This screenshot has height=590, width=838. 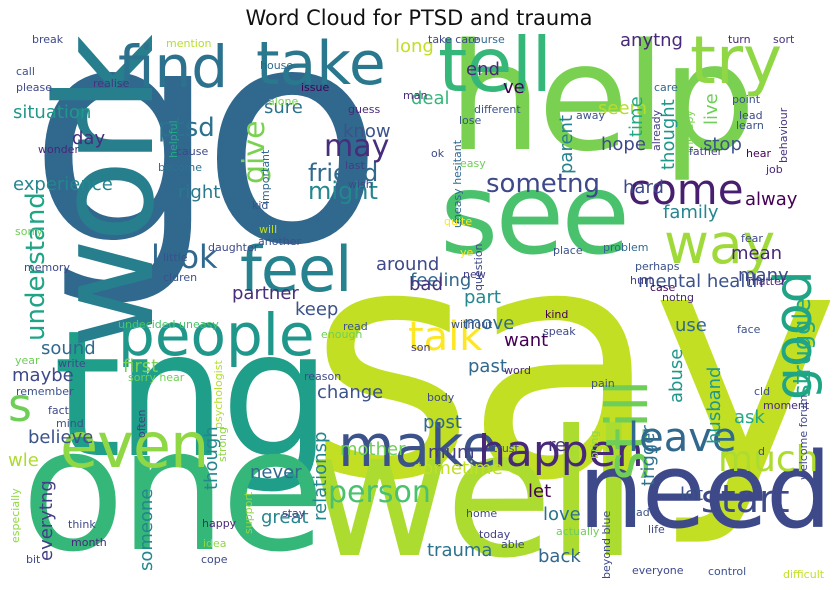 What do you see at coordinates (283, 101) in the screenshot?
I see `word-109: alone` at bounding box center [283, 101].